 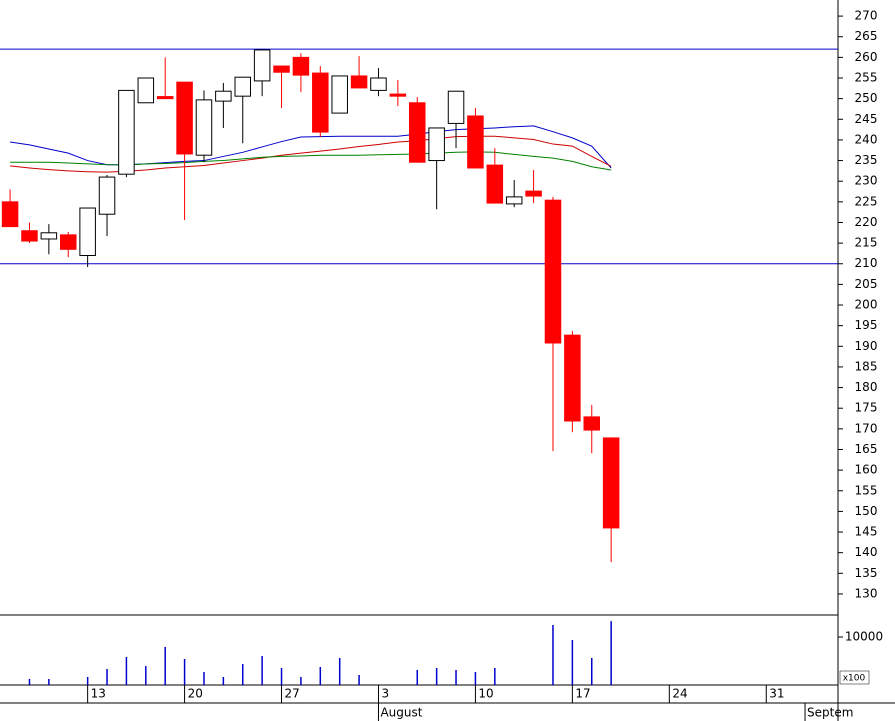 I want to click on y-tick-label: 200, so click(x=866, y=305).